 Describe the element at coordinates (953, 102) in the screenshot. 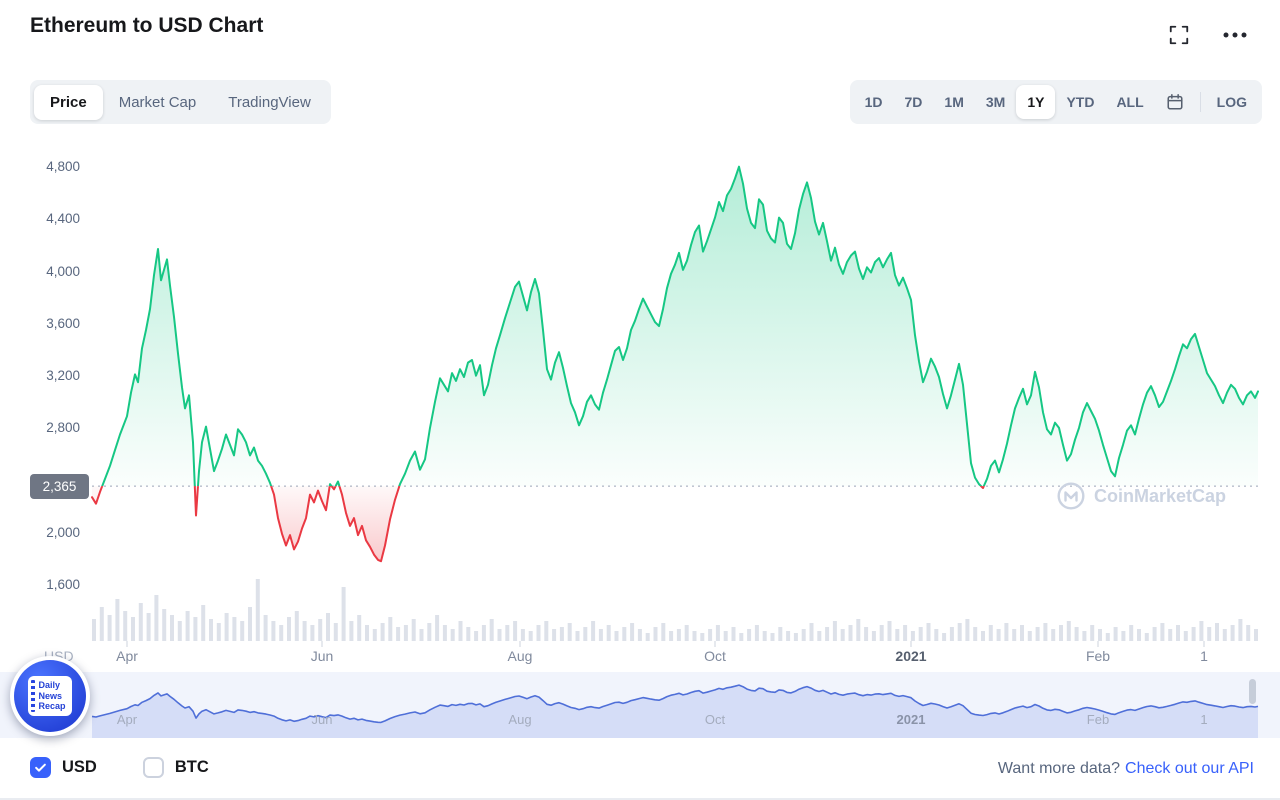

I see `range-tab-1m: 1M` at that location.